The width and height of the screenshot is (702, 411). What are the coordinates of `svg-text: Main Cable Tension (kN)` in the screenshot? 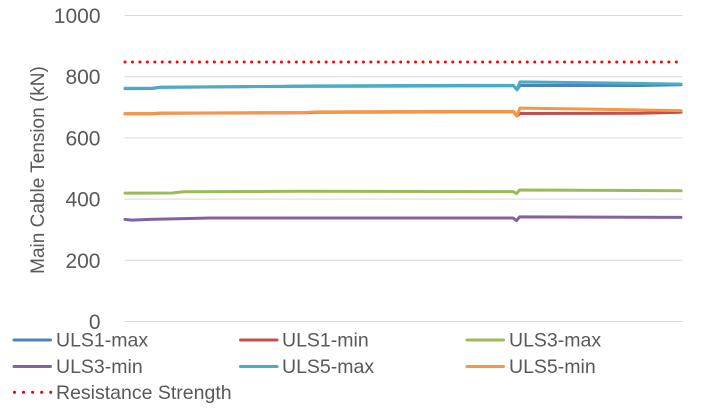 It's located at (38, 170).